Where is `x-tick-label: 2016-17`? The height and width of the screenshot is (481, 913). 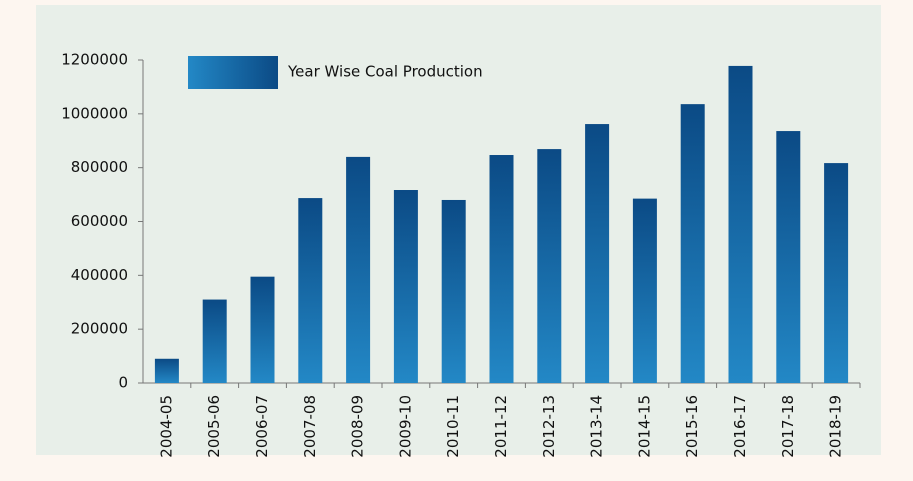 x-tick-label: 2016-17 is located at coordinates (740, 426).